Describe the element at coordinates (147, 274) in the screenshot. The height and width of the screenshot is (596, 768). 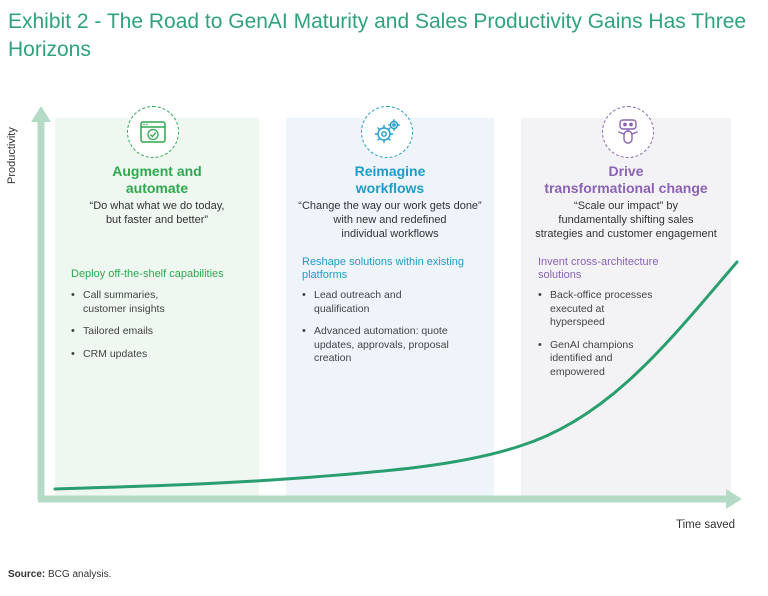
I see `horizon-1-subheading-line1: Deploy off-the-shelf capabilities` at that location.